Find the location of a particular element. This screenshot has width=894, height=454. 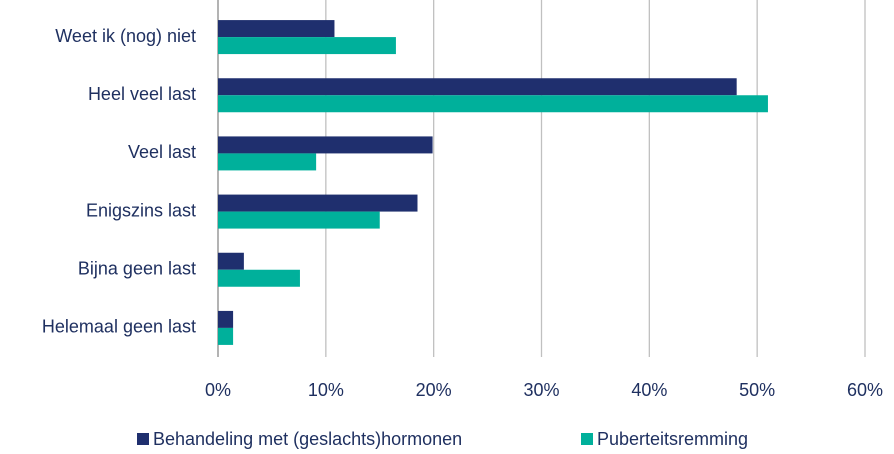

y-tick-label: Veel last is located at coordinates (162, 152).